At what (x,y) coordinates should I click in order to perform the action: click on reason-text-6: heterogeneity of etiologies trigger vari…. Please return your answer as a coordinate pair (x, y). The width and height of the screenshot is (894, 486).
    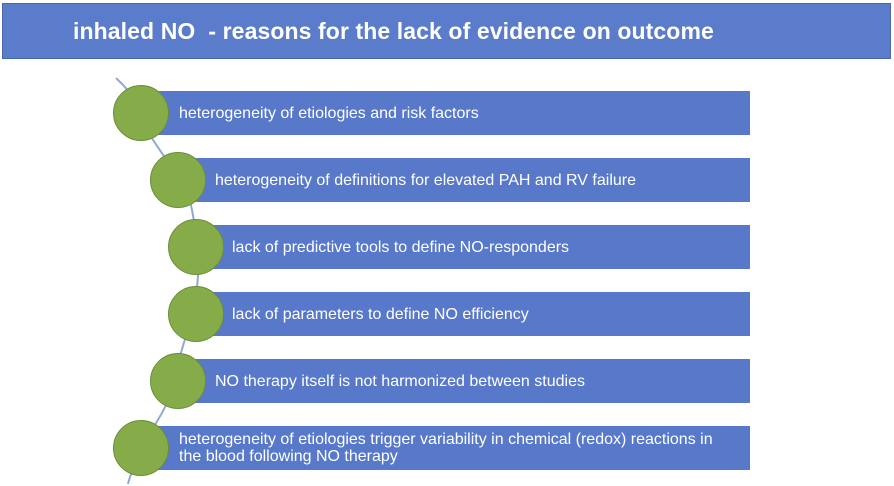
    Looking at the image, I should click on (446, 448).